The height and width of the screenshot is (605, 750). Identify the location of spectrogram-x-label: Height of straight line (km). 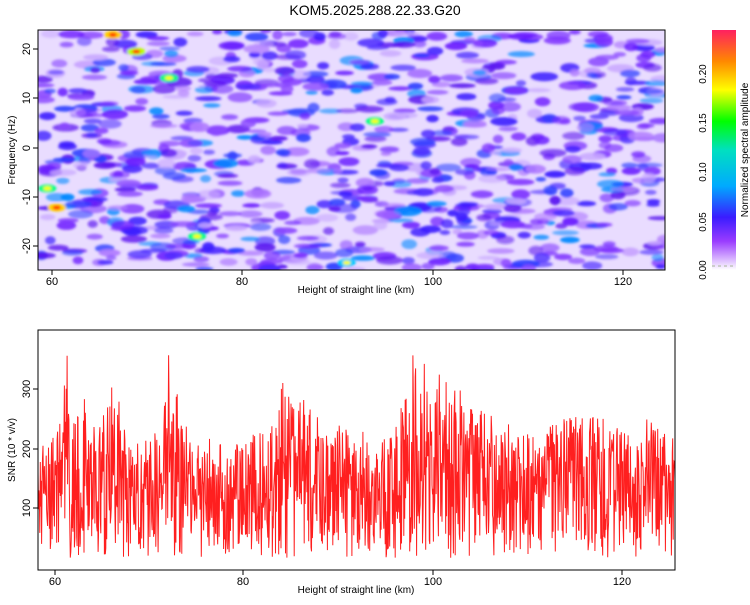
(356, 290).